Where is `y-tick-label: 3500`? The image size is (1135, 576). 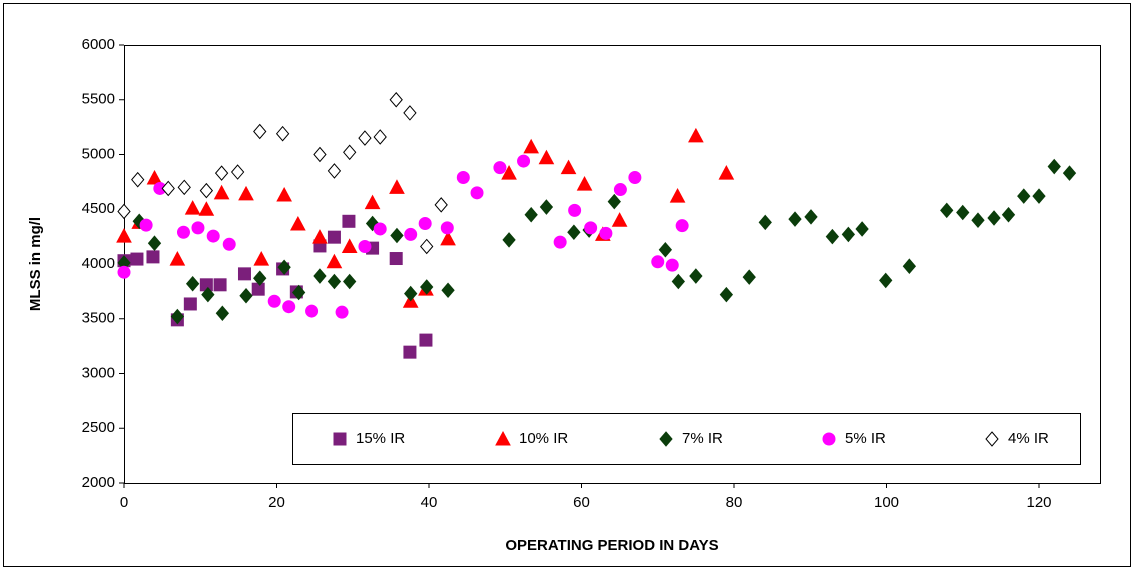
y-tick-label: 3500 is located at coordinates (98, 318).